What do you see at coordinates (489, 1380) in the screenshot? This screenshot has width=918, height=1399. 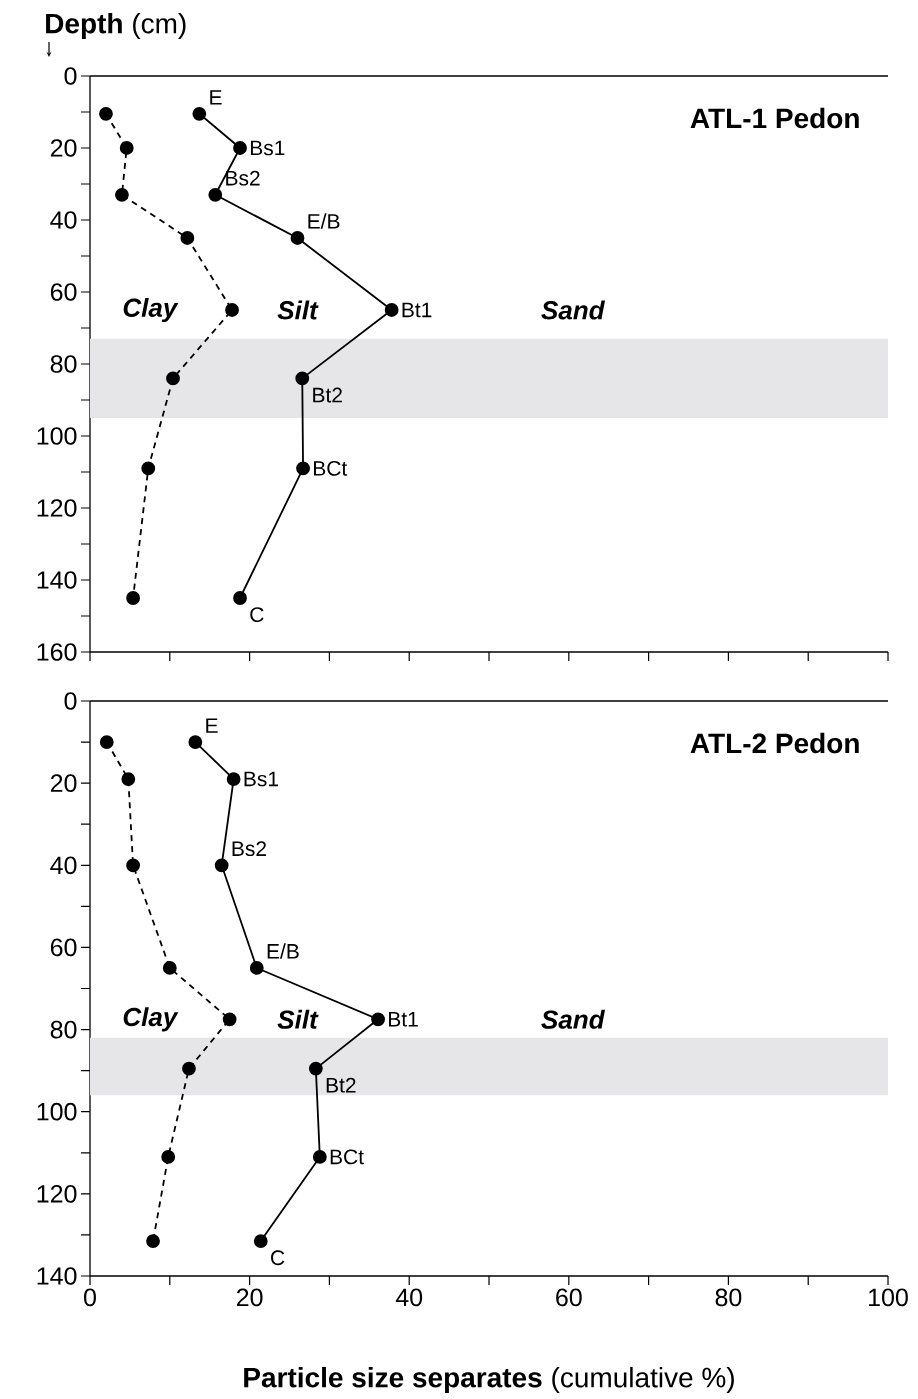 I see `x-axis-title: Particle size separates (cumulative %)` at bounding box center [489, 1380].